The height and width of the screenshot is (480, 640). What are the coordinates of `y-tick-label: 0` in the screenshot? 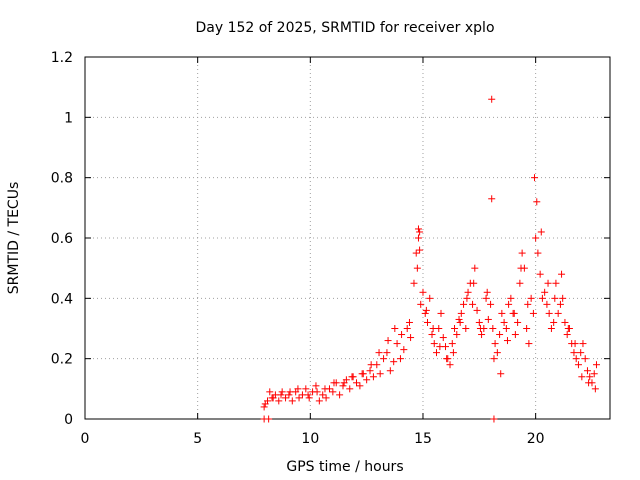 It's located at (68, 420).